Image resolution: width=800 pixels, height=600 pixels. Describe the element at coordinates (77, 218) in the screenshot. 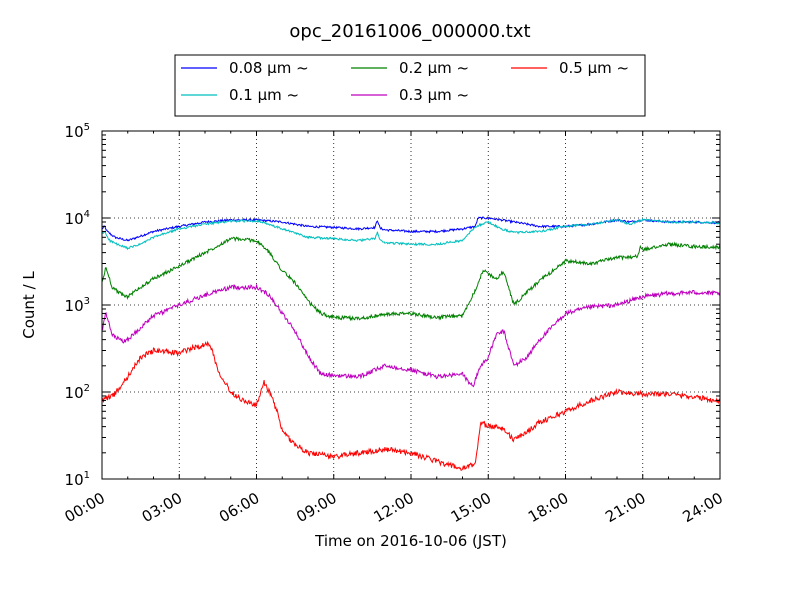

I see `y-tick-label: 10⁴` at that location.